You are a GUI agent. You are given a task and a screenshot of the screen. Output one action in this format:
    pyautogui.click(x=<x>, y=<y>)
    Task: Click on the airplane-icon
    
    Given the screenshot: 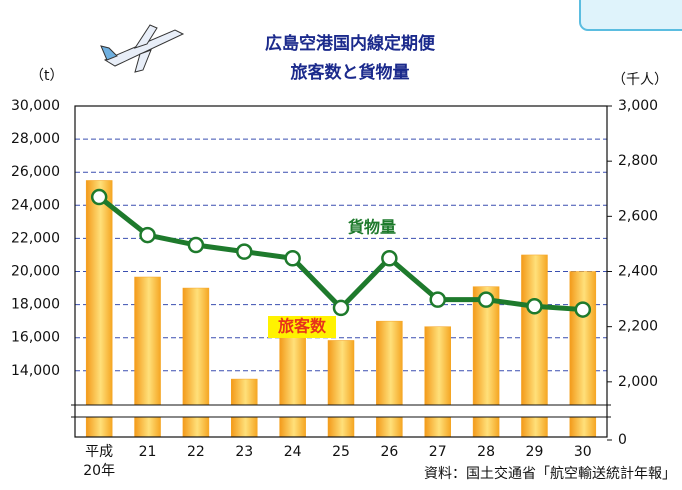 What is the action you would take?
    pyautogui.click(x=142, y=48)
    